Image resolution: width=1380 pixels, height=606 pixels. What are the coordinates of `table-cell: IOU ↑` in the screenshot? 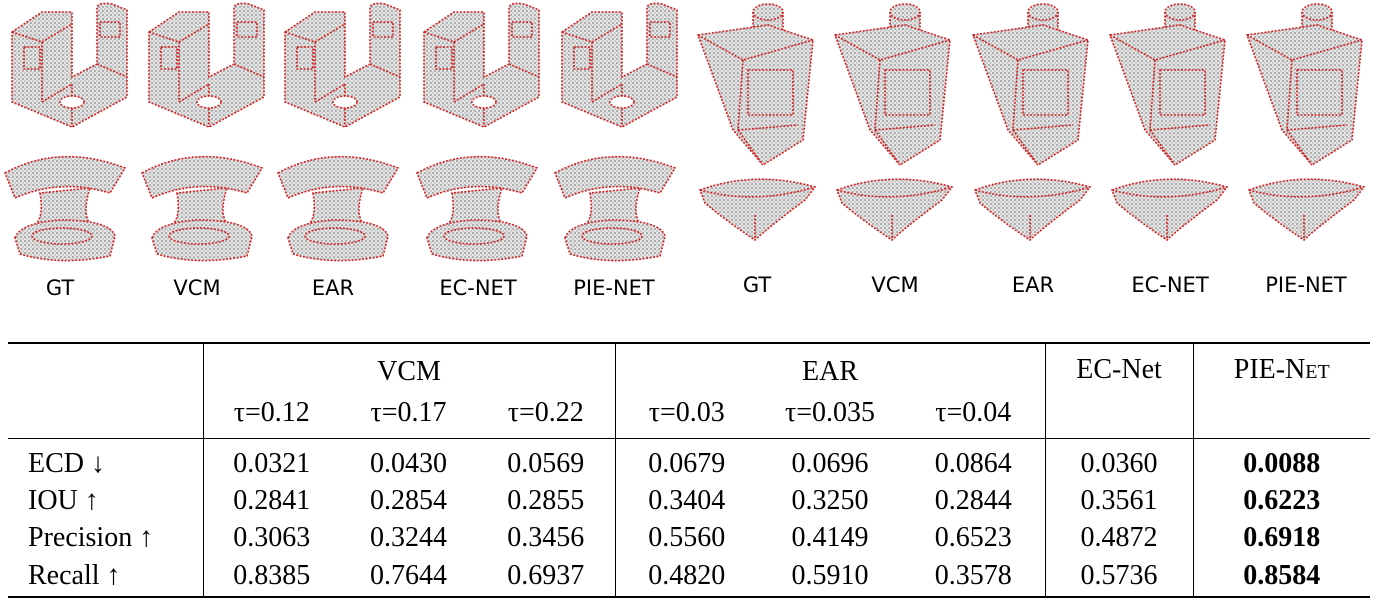 It's located at (63, 500).